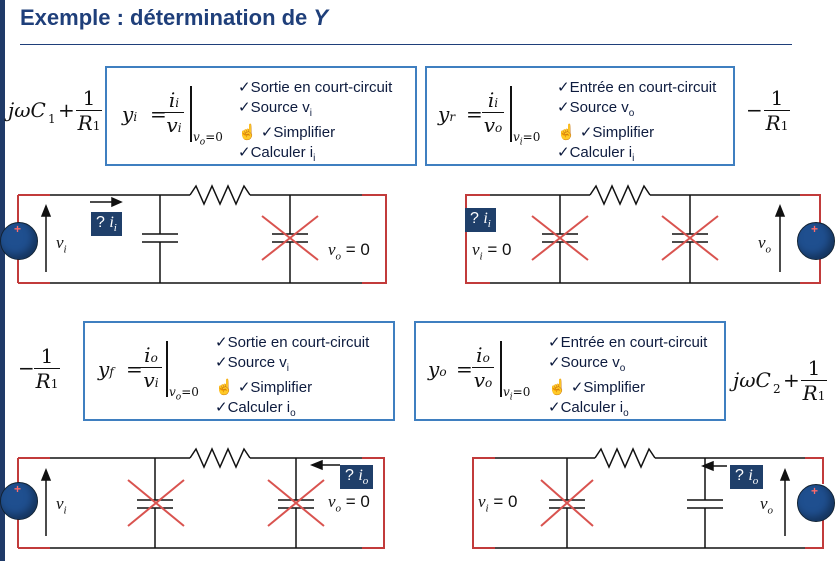 This screenshot has height=561, width=840. I want to click on question-ii-1: ? ii, so click(106, 224).